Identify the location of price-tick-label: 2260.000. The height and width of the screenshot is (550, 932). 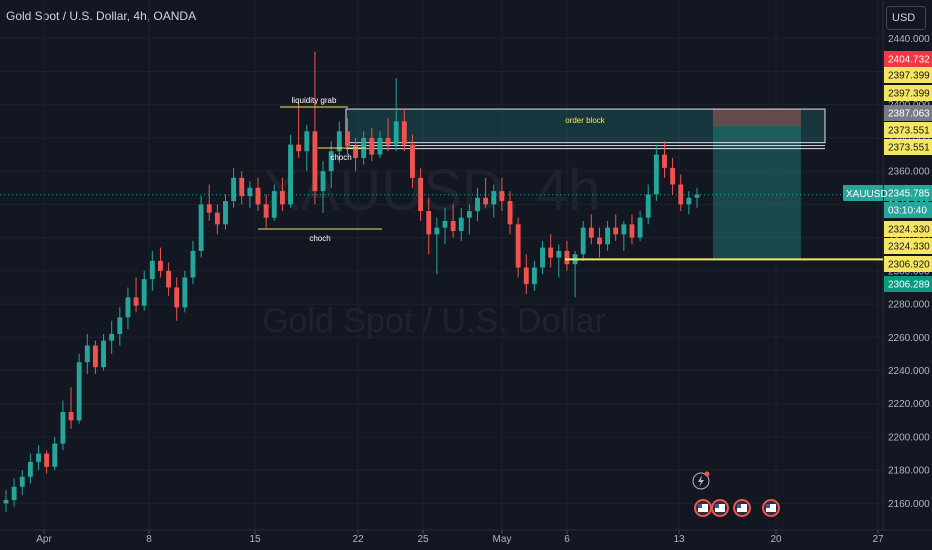
(909, 338).